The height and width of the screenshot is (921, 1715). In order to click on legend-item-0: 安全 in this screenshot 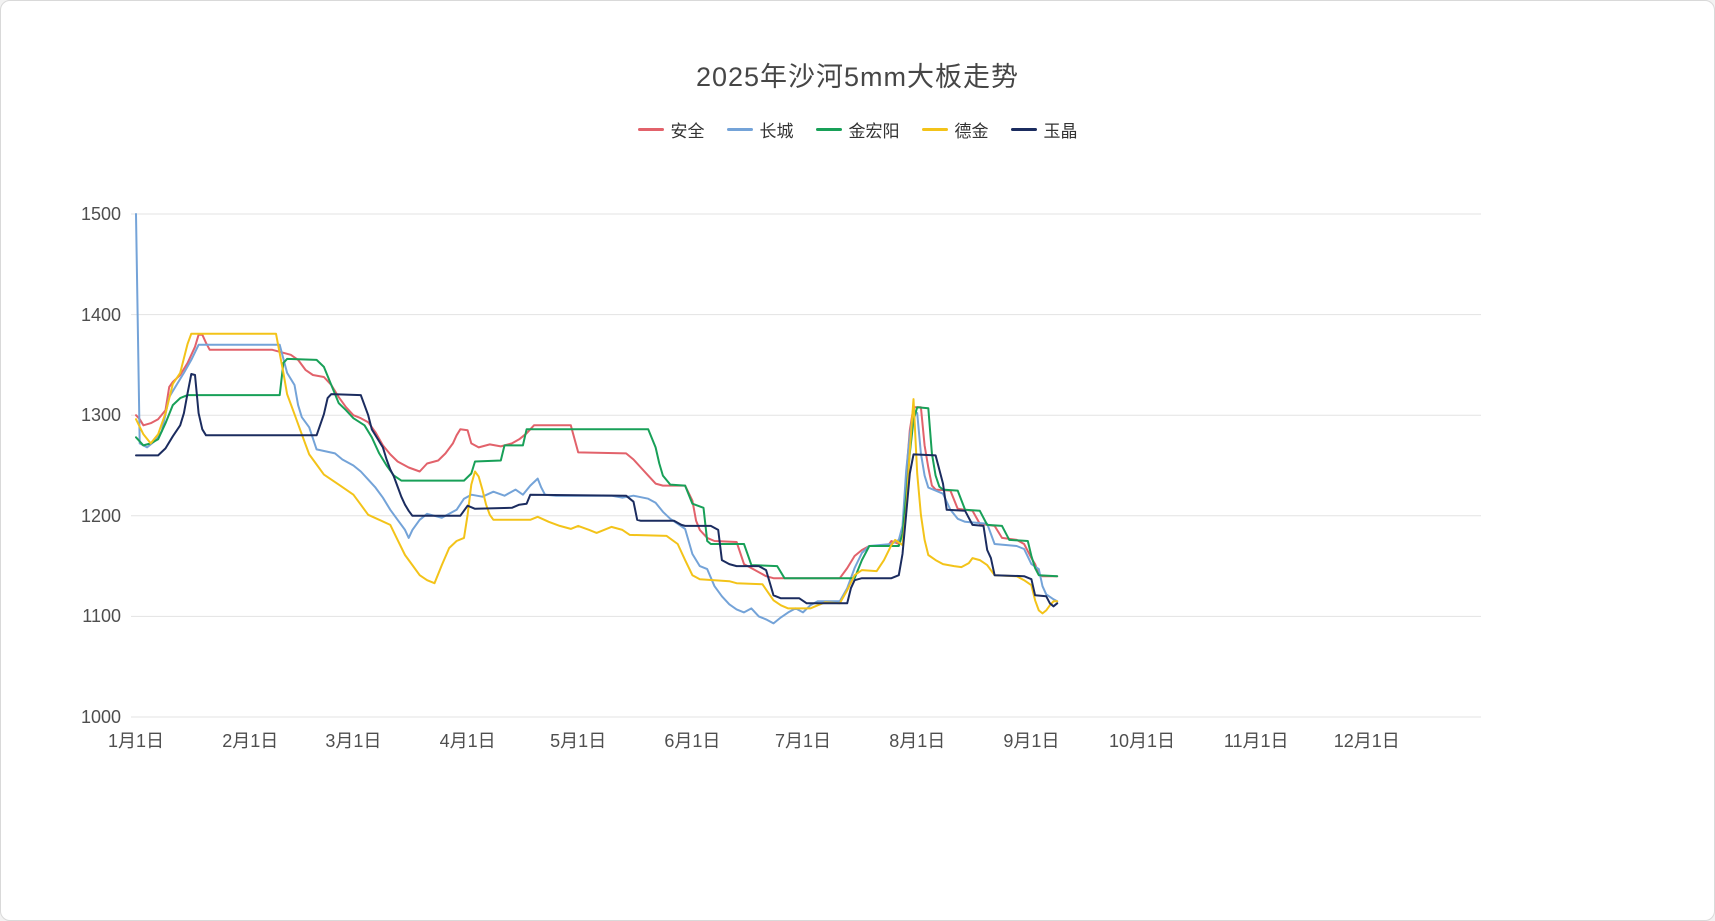, I will do `click(671, 129)`.